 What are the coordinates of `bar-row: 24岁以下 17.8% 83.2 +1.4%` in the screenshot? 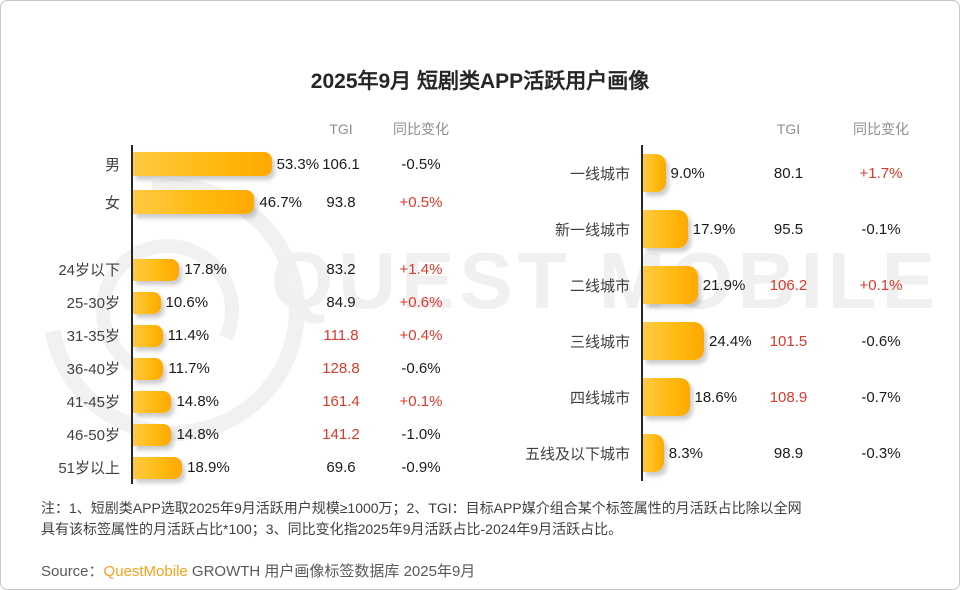 It's located at (246, 269).